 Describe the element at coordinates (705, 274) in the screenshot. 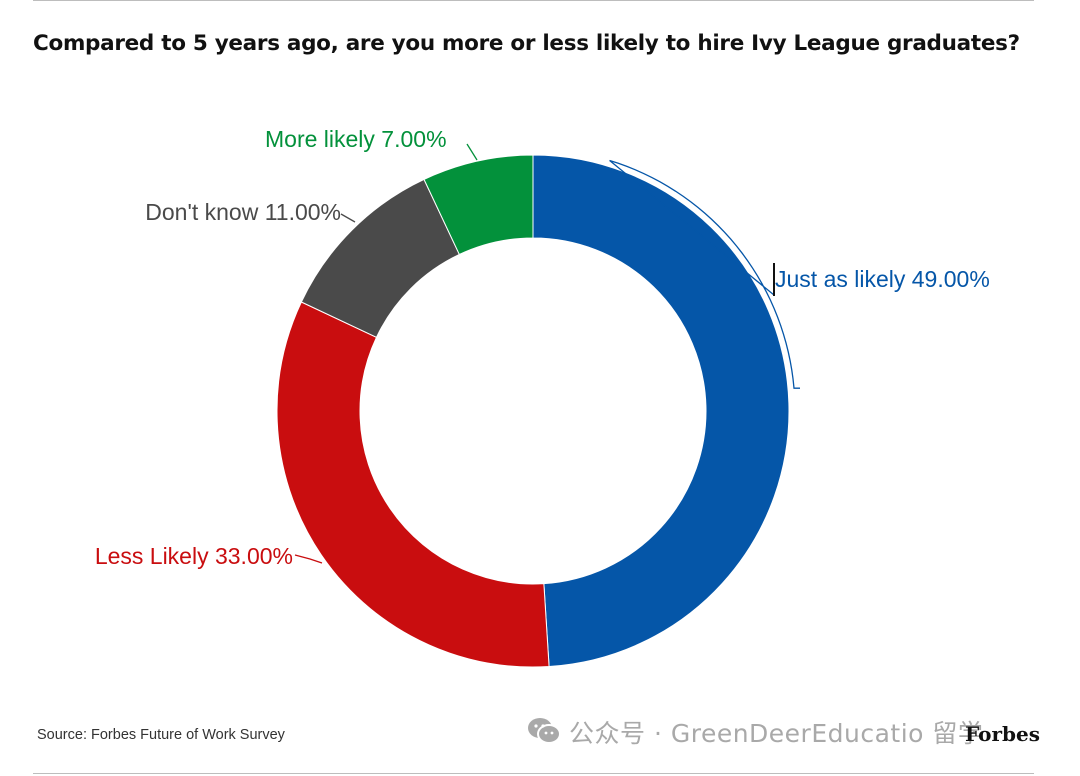

I see `leader-just-as-likely` at that location.